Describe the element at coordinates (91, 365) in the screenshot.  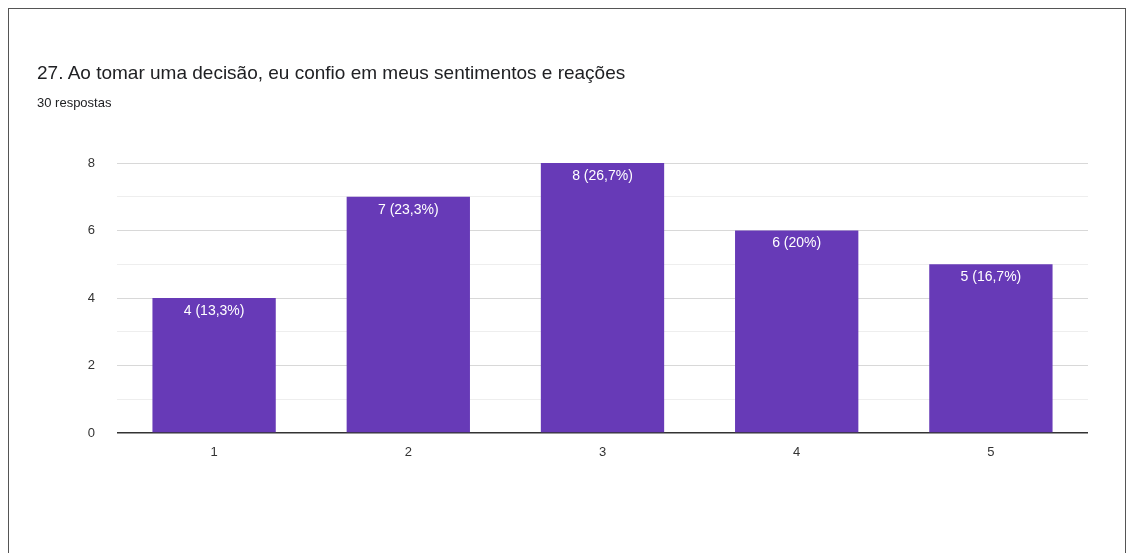
I see `y-tick-label: 2` at that location.